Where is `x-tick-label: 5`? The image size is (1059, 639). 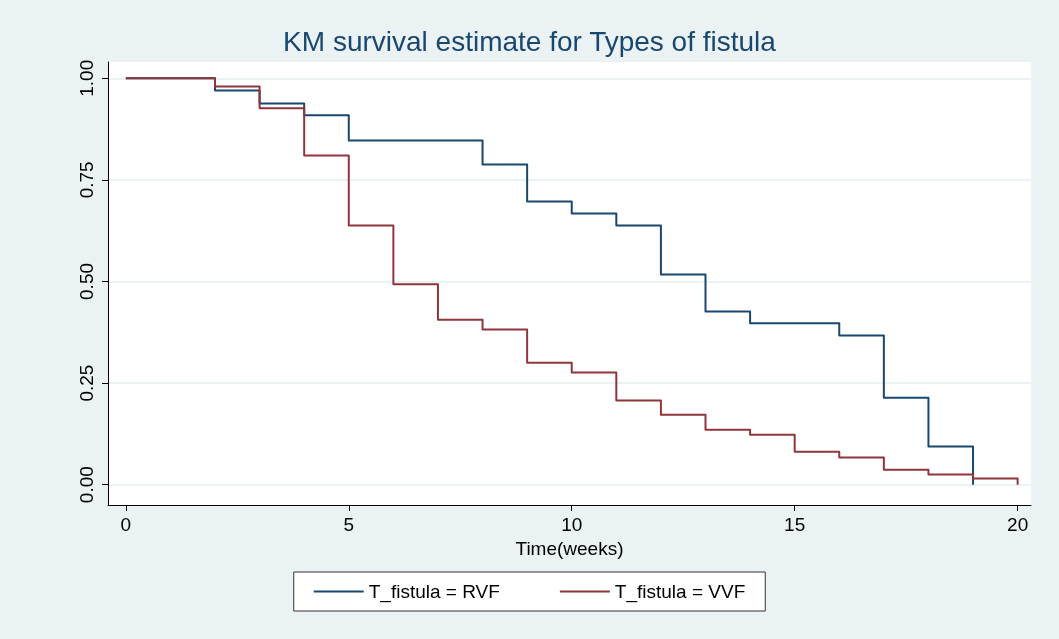 x-tick-label: 5 is located at coordinates (349, 524).